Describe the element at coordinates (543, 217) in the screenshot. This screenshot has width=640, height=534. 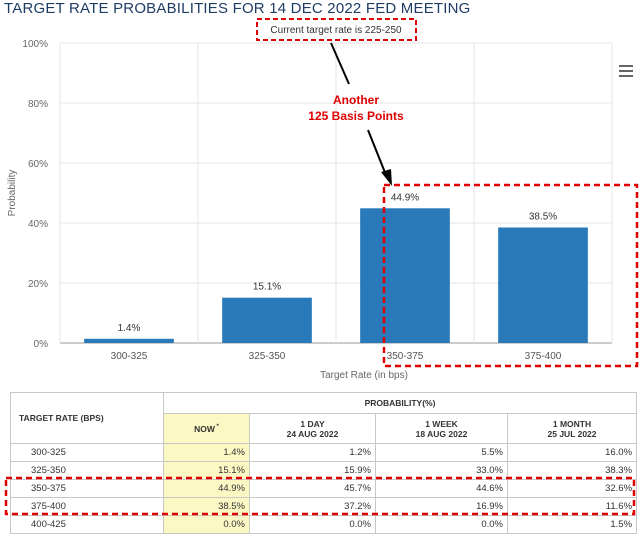
I see `data-label: 38.5%` at that location.